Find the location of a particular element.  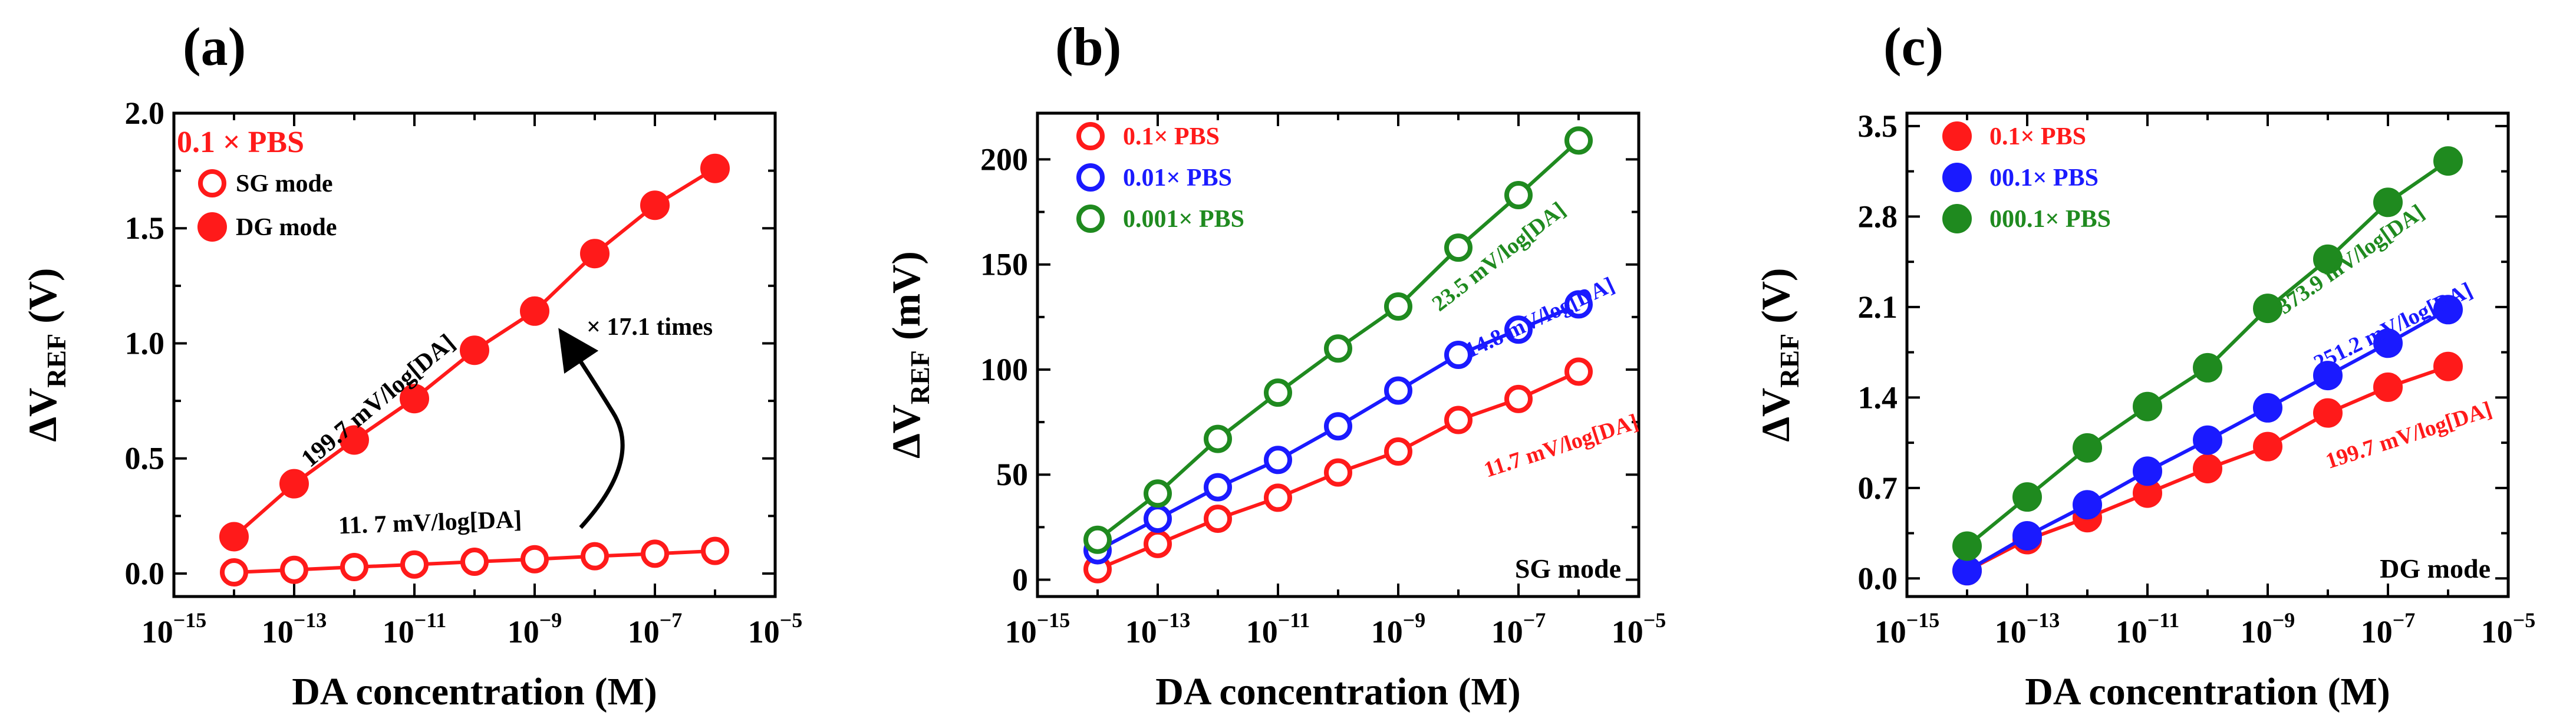

legend-label: DG mode is located at coordinates (286, 227).